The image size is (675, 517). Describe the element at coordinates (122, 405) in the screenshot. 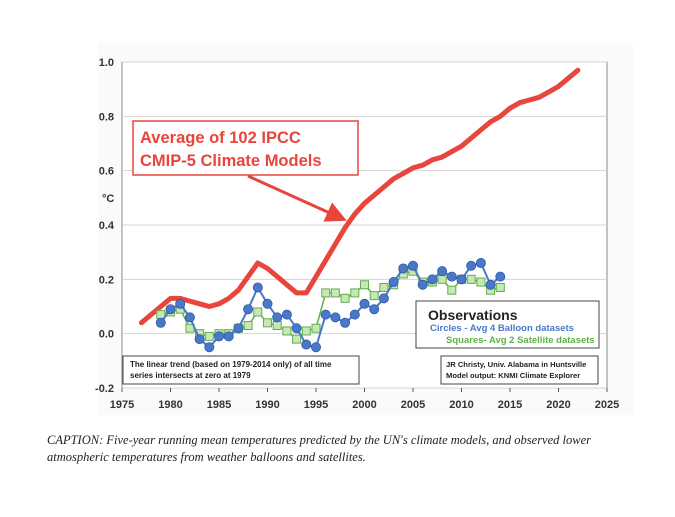

I see `x-tick-label-0: 1975` at that location.